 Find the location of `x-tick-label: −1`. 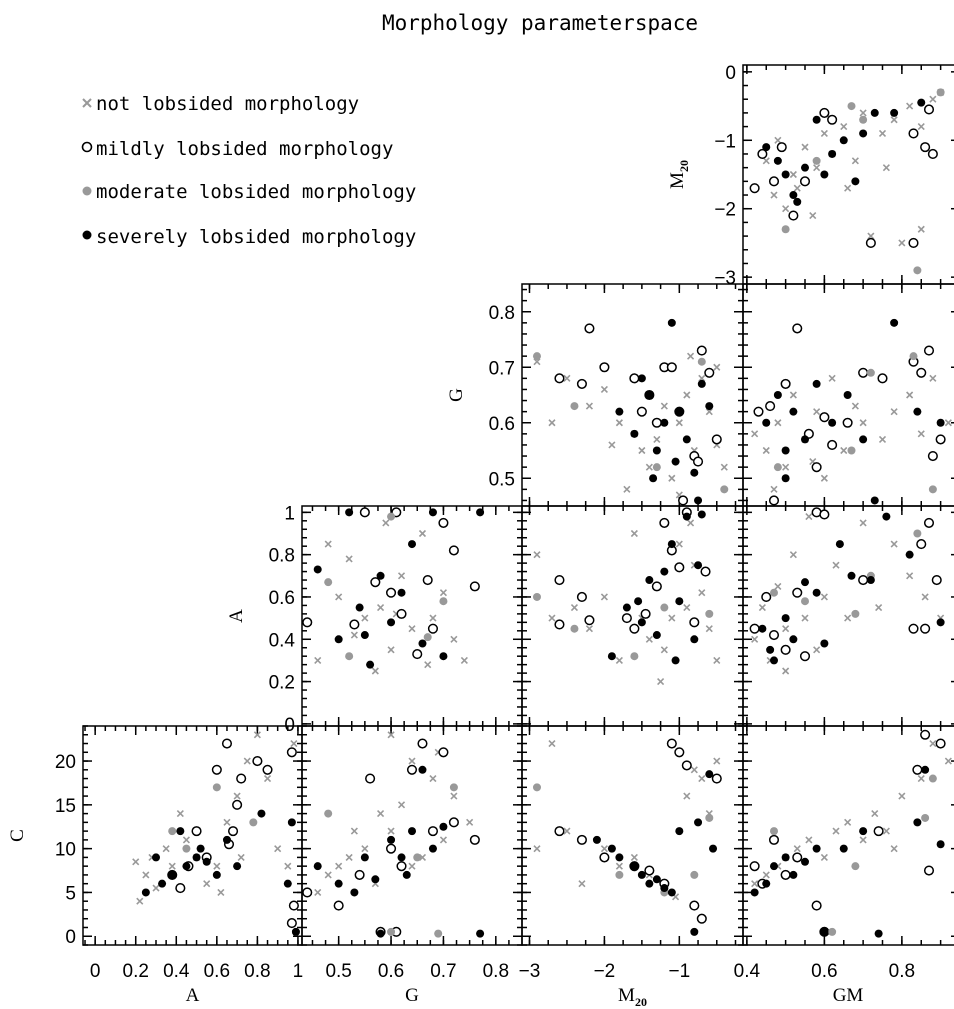

x-tick-label: −1 is located at coordinates (679, 971).